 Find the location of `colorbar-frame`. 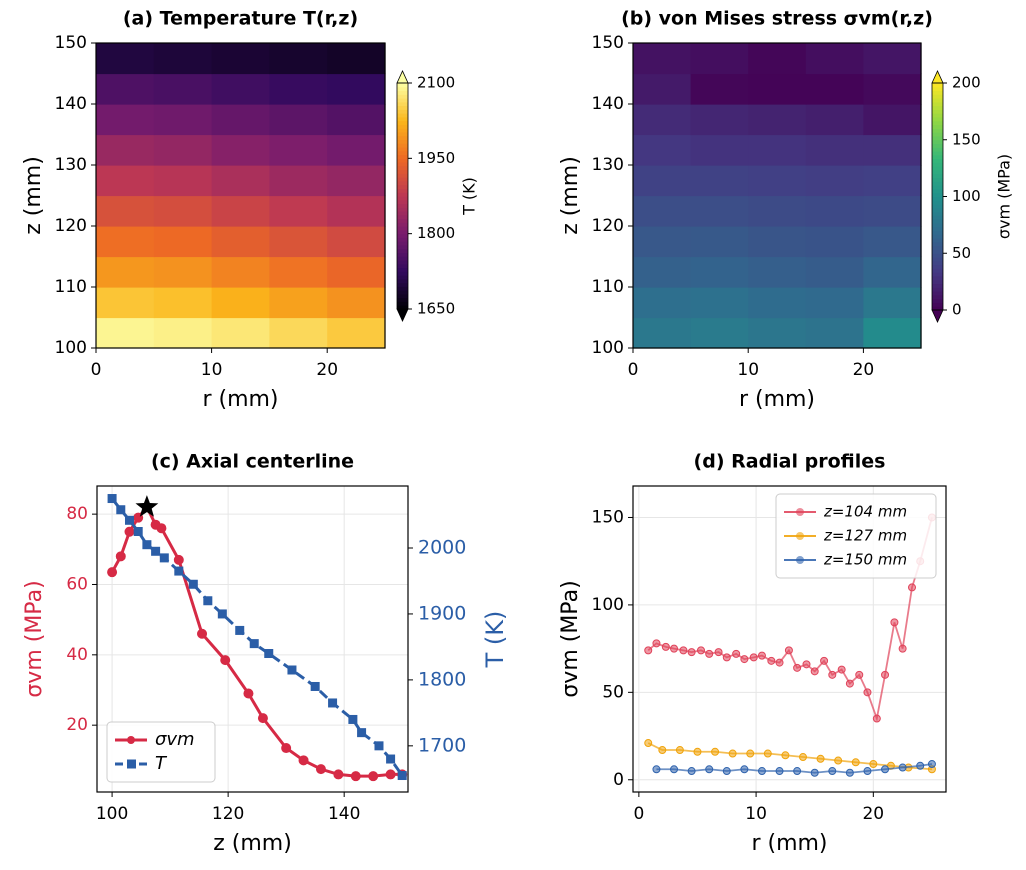

colorbar-frame is located at coordinates (402, 196).